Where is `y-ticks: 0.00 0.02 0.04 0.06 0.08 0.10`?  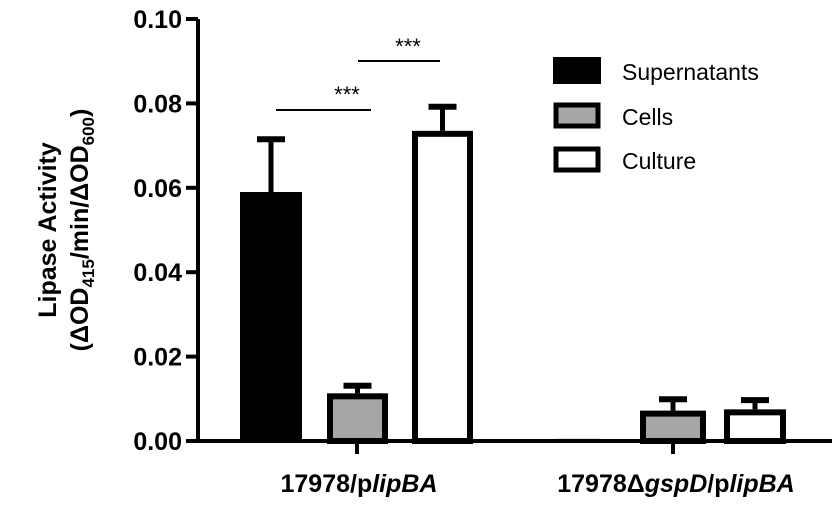 y-ticks: 0.00 0.02 0.04 0.06 0.08 0.10 is located at coordinates (165, 231).